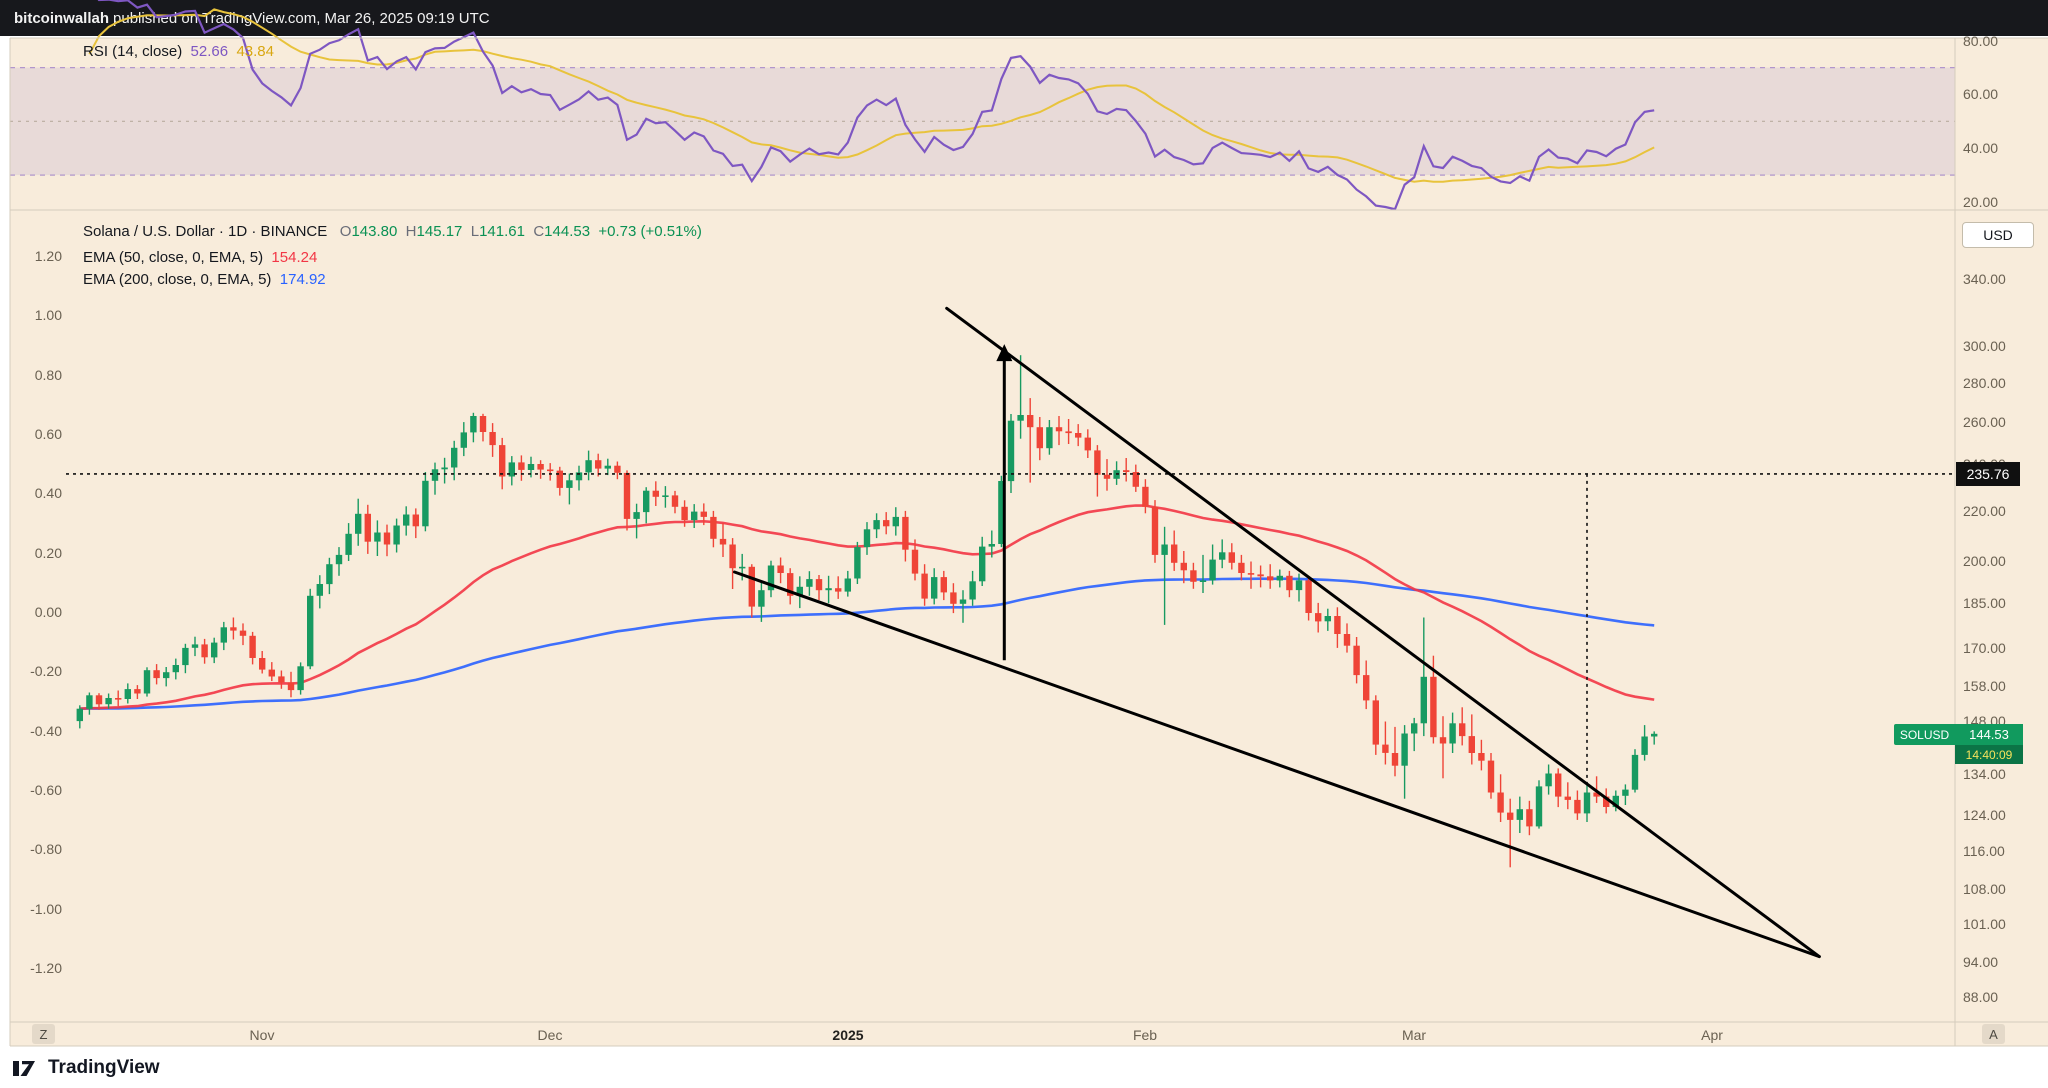  I want to click on bar-countdown-label: 14:40:09, so click(1989, 754).